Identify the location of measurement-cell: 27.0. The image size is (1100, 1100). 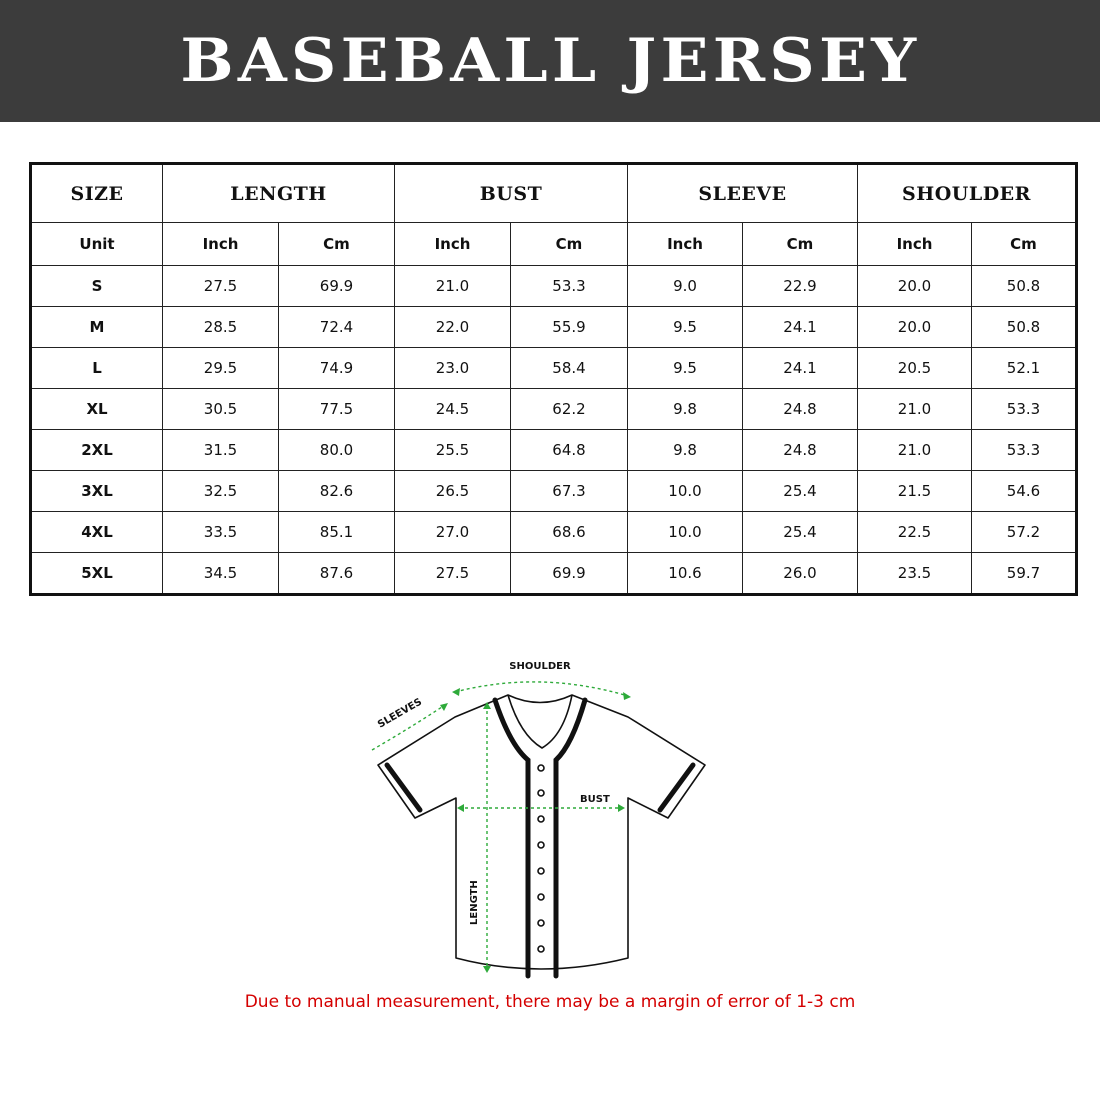
(452, 532).